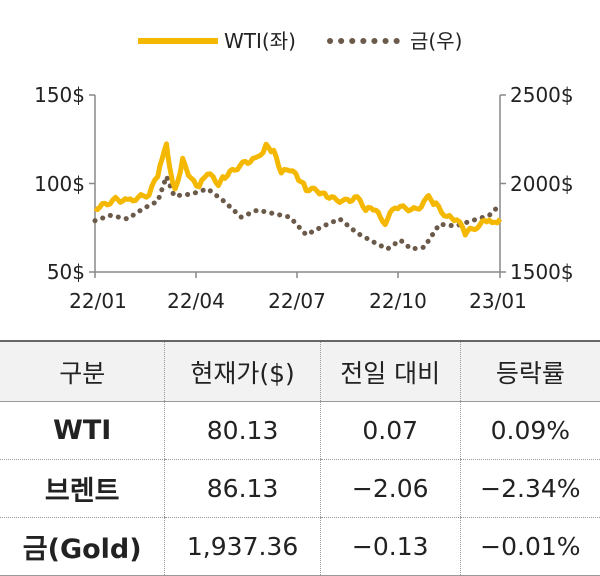  I want to click on row-price: 1,937.36, so click(242, 546).